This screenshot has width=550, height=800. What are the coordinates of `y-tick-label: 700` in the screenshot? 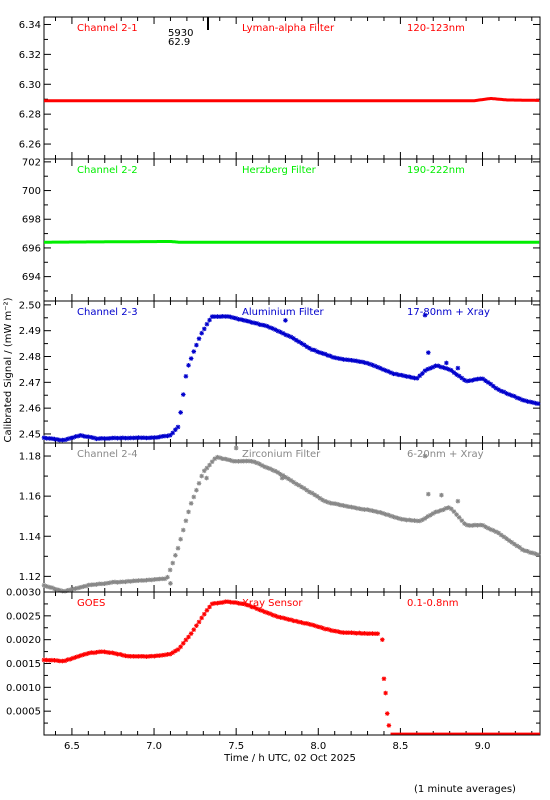 It's located at (31, 191).